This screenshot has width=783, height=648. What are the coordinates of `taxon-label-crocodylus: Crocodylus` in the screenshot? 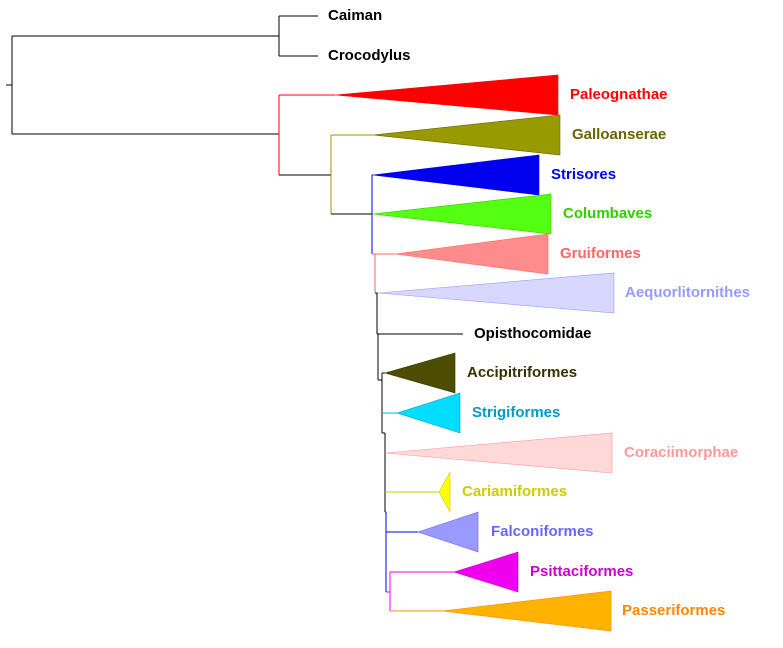 It's located at (369, 55).